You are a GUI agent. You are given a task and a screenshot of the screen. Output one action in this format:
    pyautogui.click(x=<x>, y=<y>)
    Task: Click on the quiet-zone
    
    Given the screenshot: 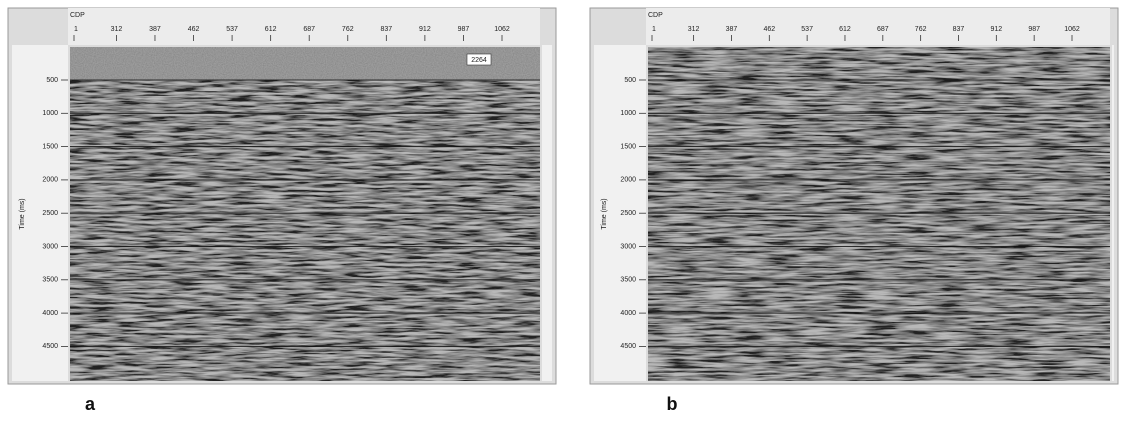 What is the action you would take?
    pyautogui.click(x=305, y=63)
    